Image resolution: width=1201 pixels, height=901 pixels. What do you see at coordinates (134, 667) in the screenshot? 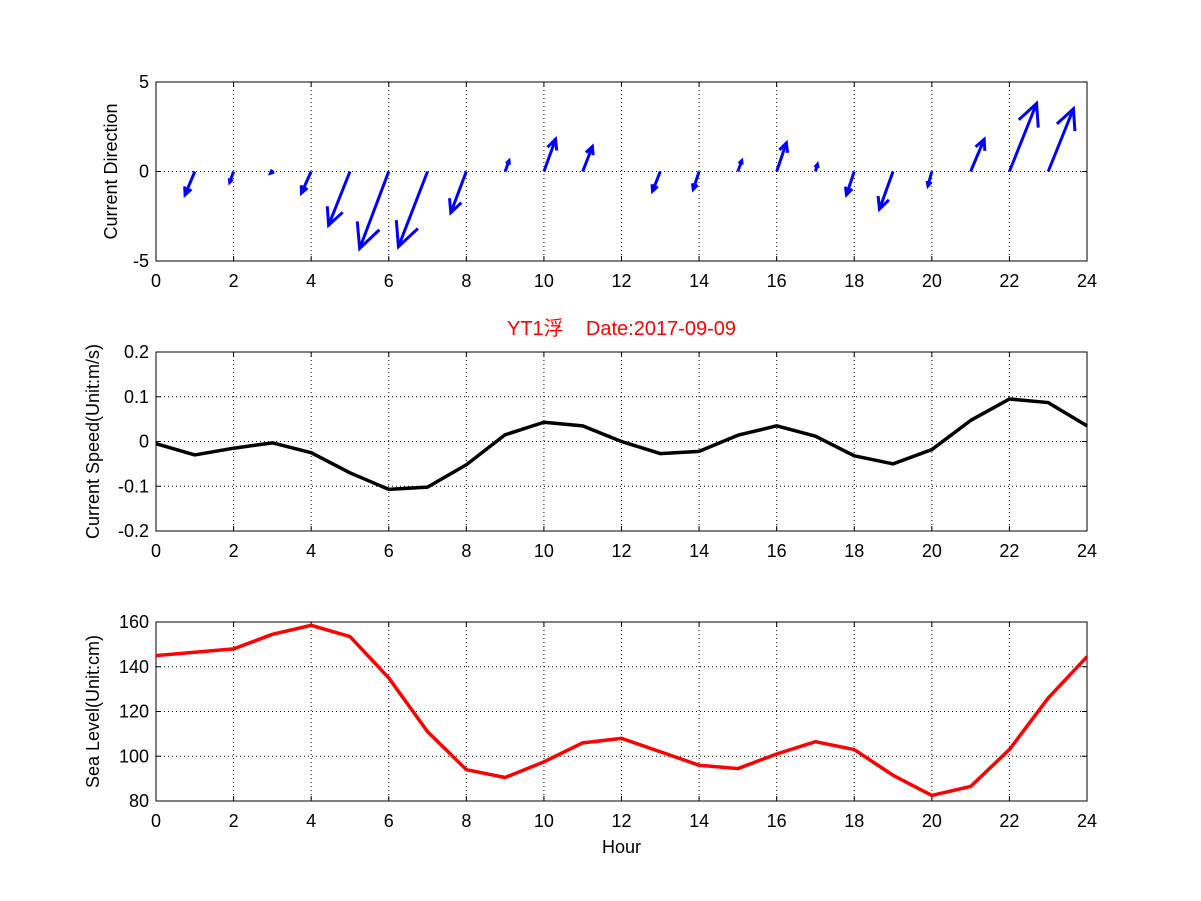
I see `y-tick-label: 140` at bounding box center [134, 667].